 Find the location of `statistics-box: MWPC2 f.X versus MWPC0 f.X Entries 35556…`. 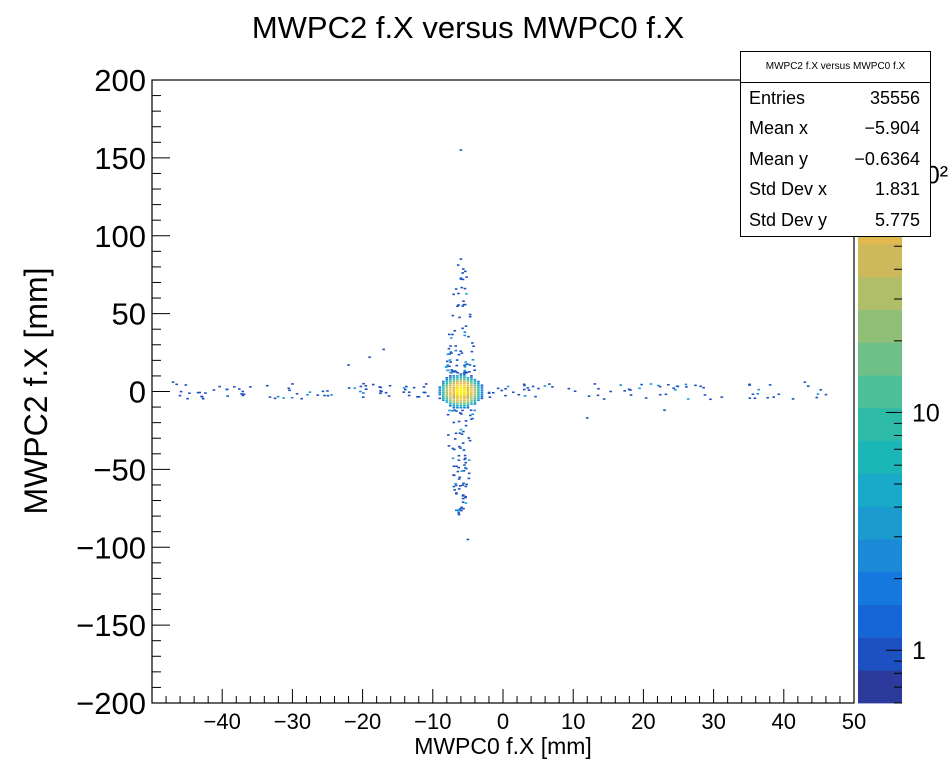

statistics-box: MWPC2 f.X versus MWPC0 f.X Entries 35556… is located at coordinates (835, 144).